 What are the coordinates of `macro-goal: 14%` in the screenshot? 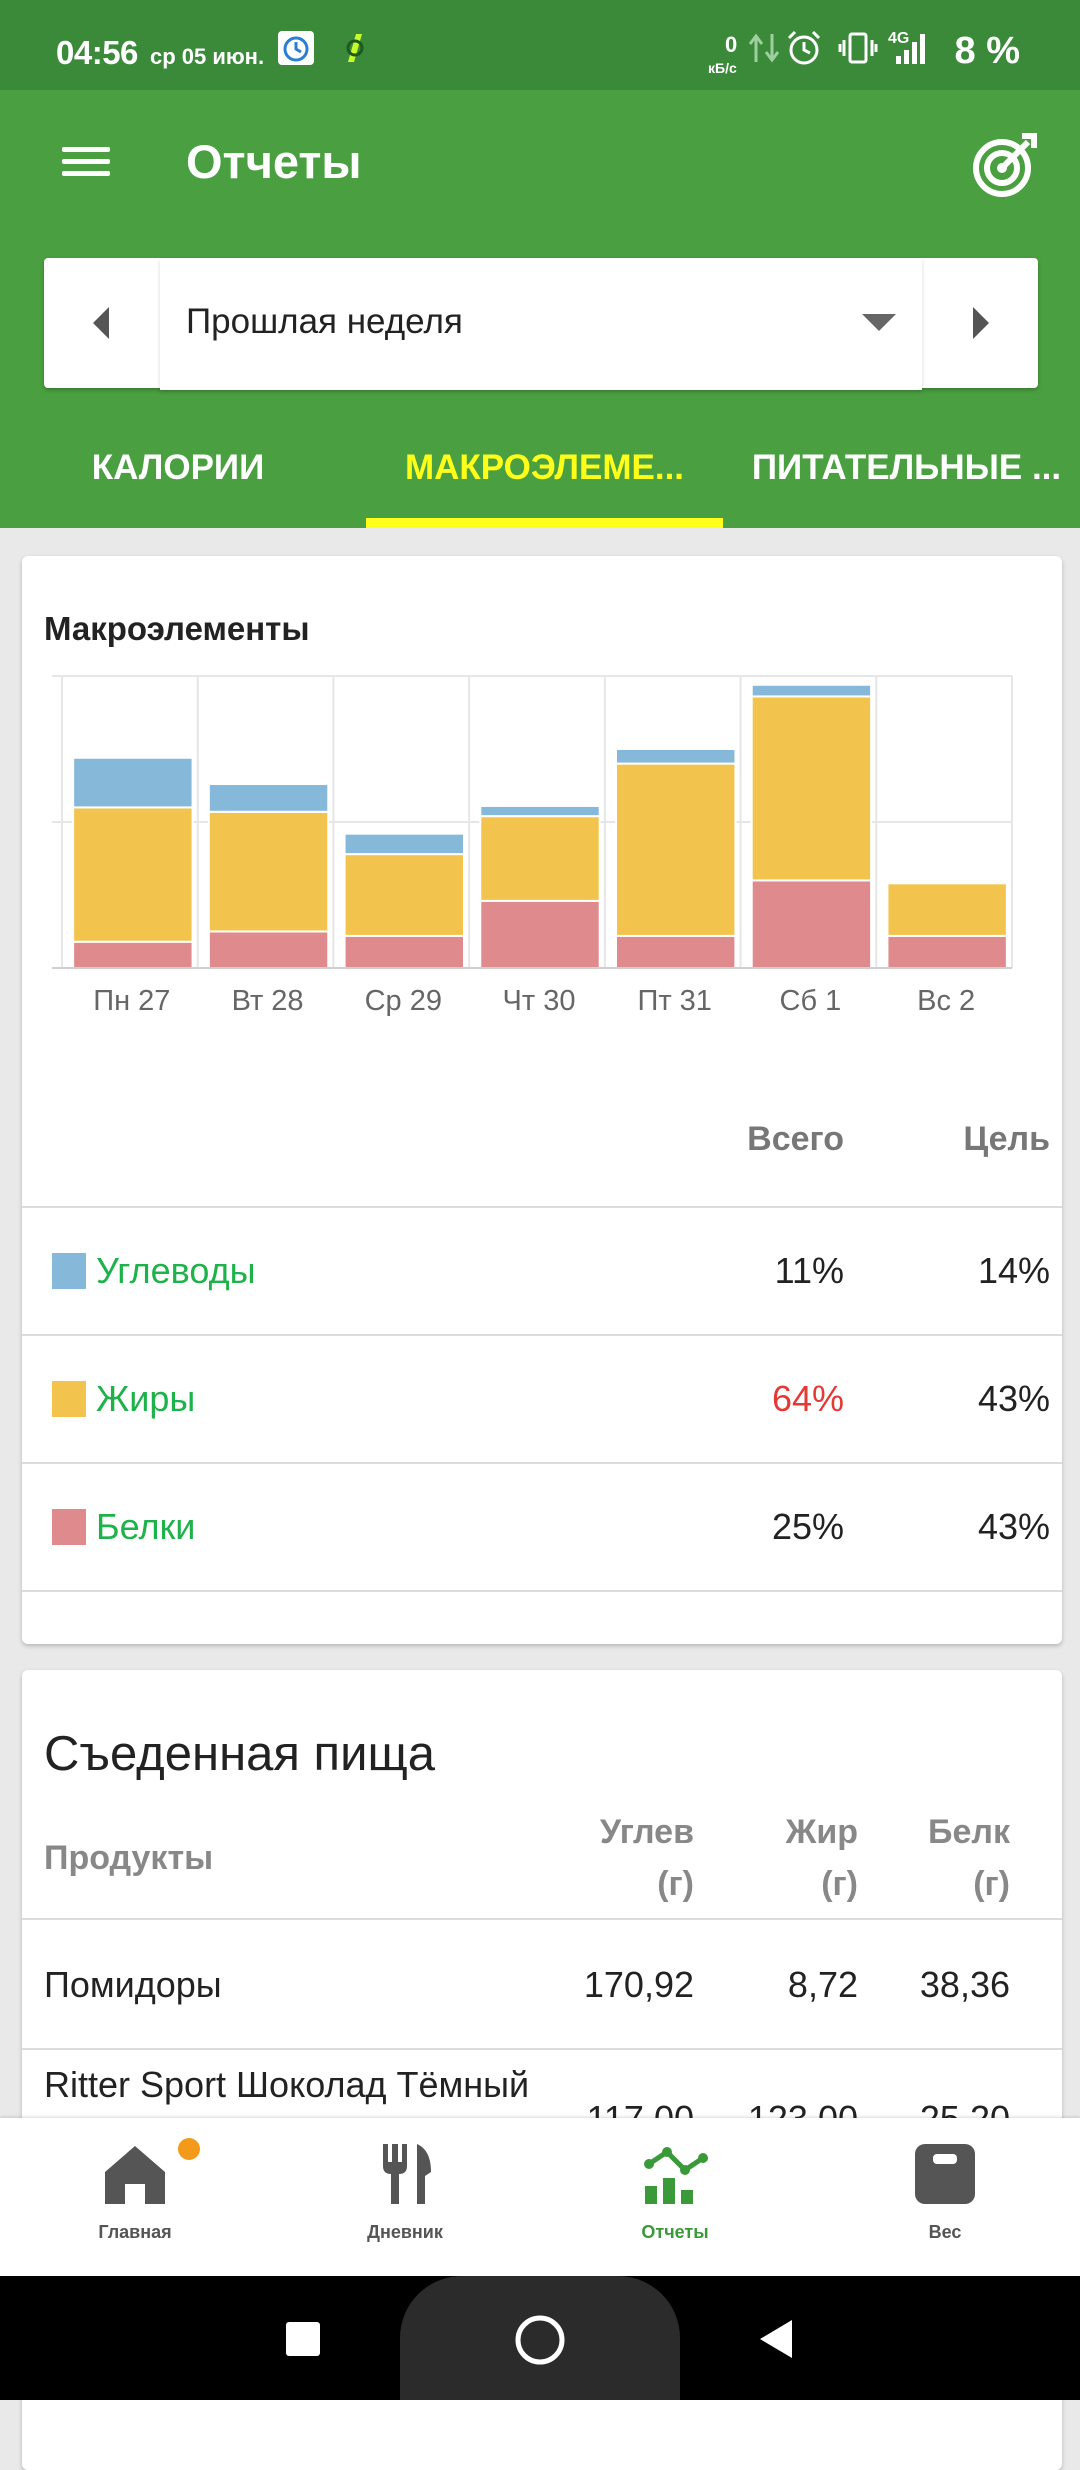 It's located at (1013, 1270).